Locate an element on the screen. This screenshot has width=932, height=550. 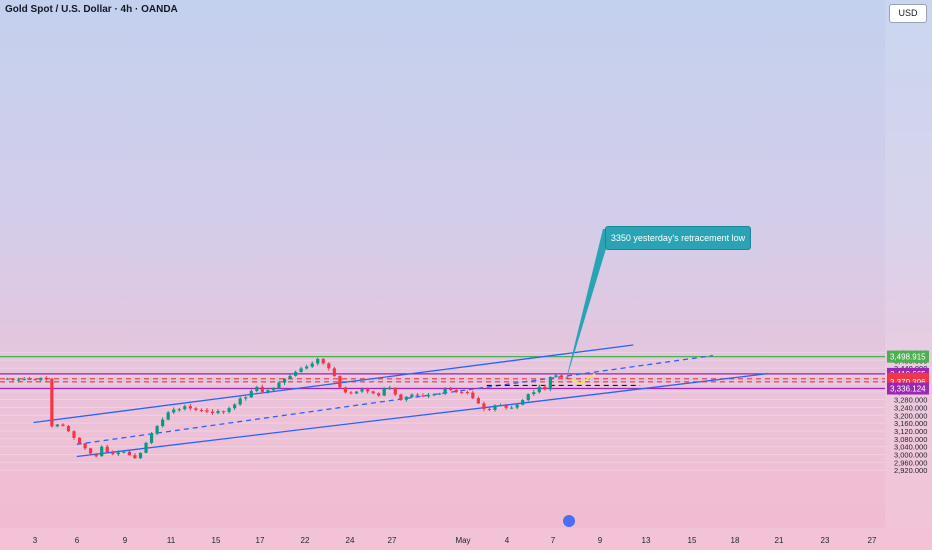
x-tick-label: 4 is located at coordinates (507, 540).